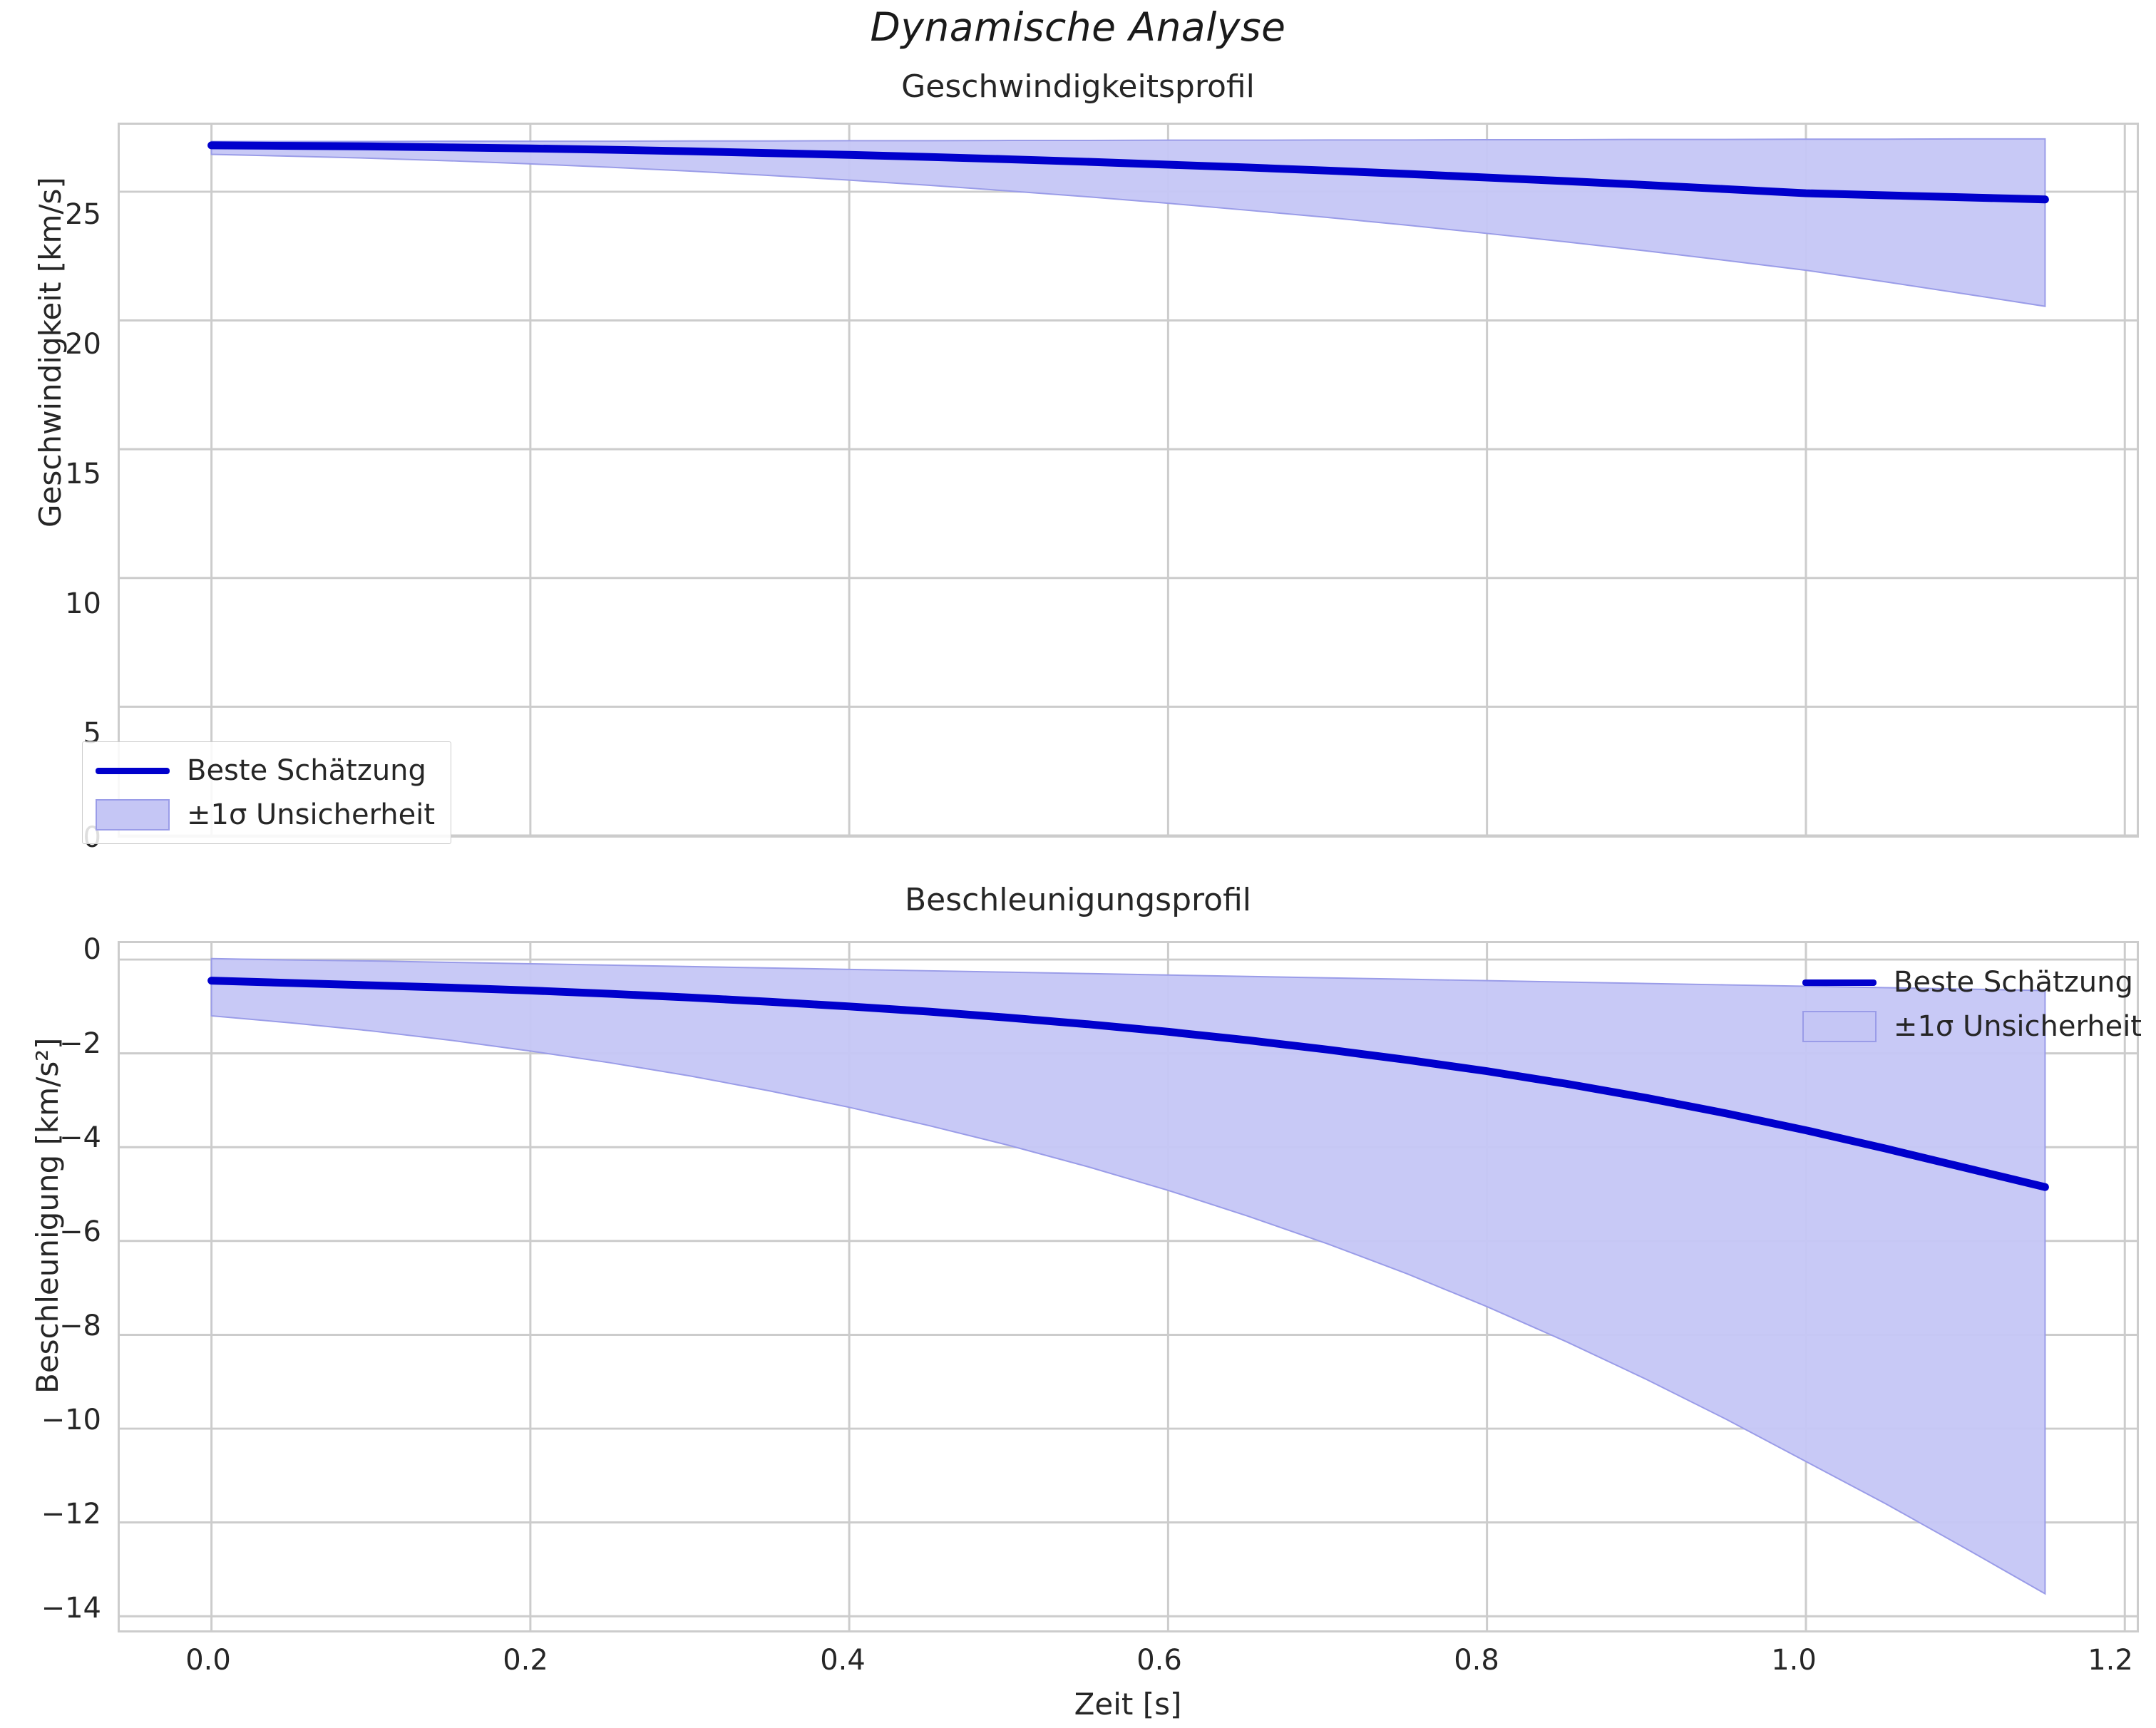  What do you see at coordinates (1794, 1660) in the screenshot?
I see `xtick-5: 1.0` at bounding box center [1794, 1660].